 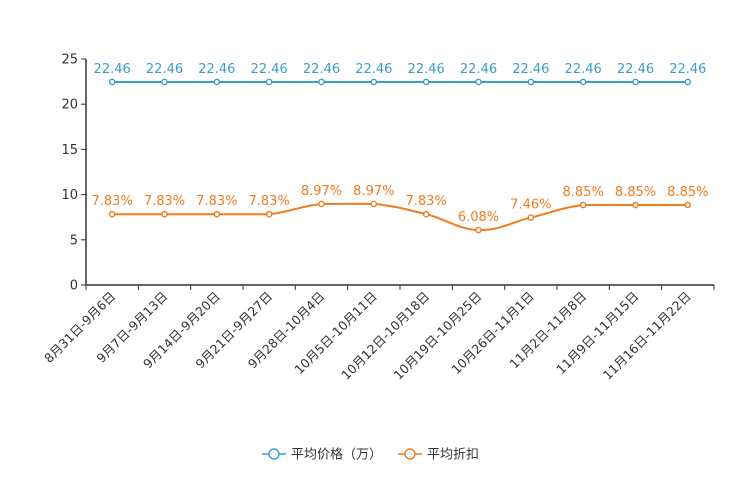 What do you see at coordinates (400, 217) in the screenshot?
I see `series-line` at bounding box center [400, 217].